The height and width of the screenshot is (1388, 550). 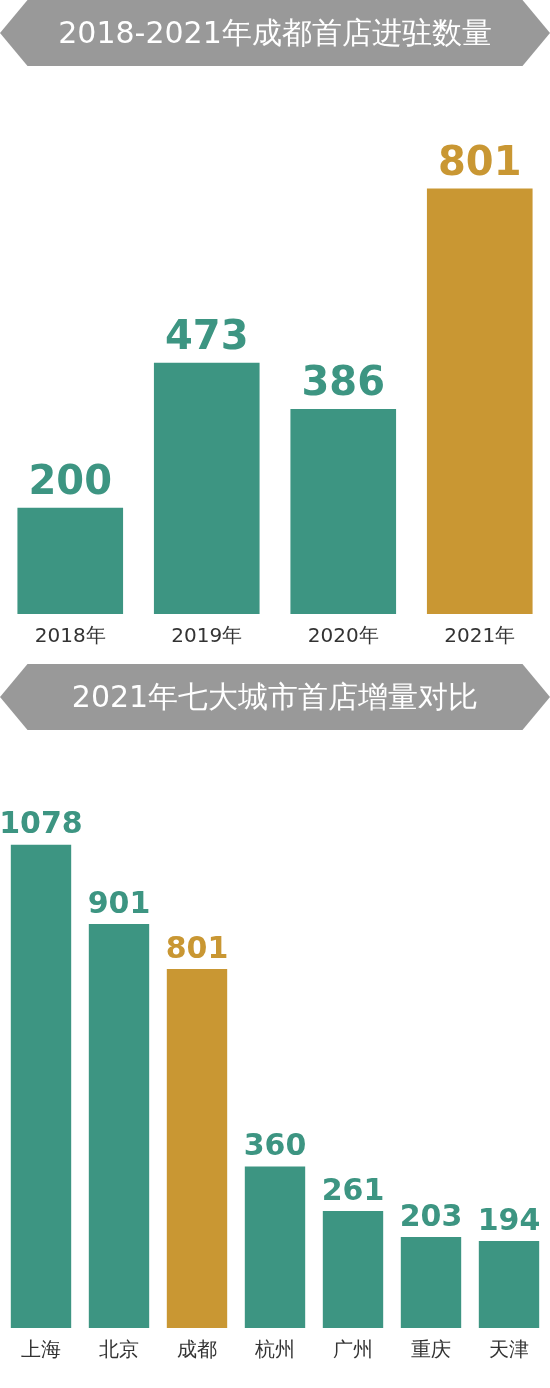 What do you see at coordinates (207, 335) in the screenshot?
I see `data-label: 473` at bounding box center [207, 335].